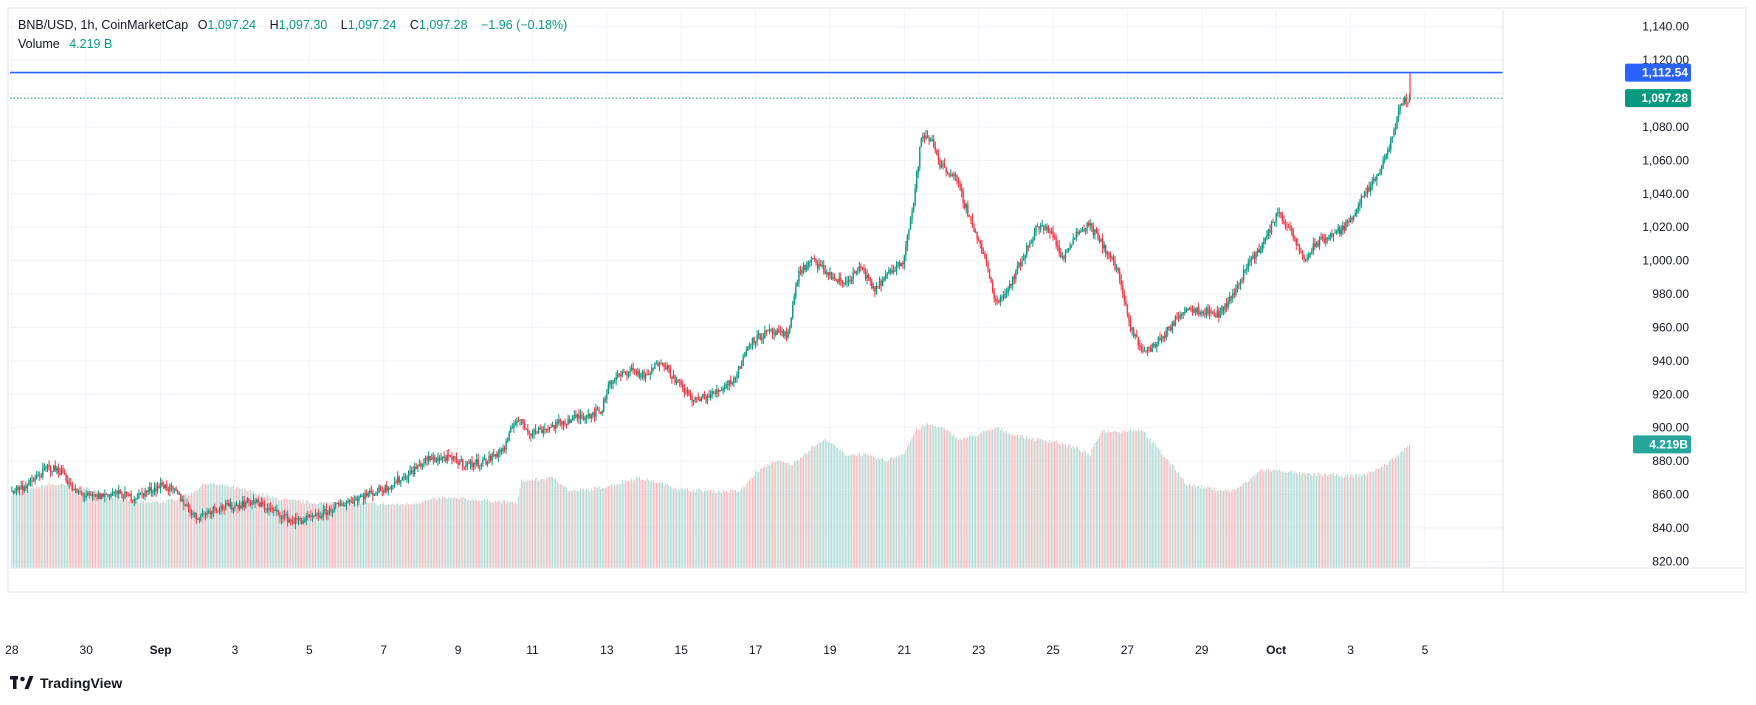 The width and height of the screenshot is (1756, 705). What do you see at coordinates (103, 25) in the screenshot?
I see `symbol-title: BNB/USD, 1h, CoinMarketCap` at bounding box center [103, 25].